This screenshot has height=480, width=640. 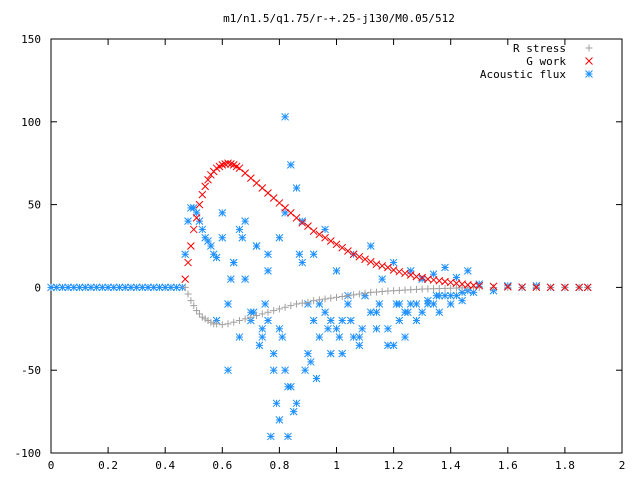 What do you see at coordinates (339, 18) in the screenshot?
I see `chart-title: m1/n1.5/q1.75/r-+.25-j130/M0.05/512` at bounding box center [339, 18].